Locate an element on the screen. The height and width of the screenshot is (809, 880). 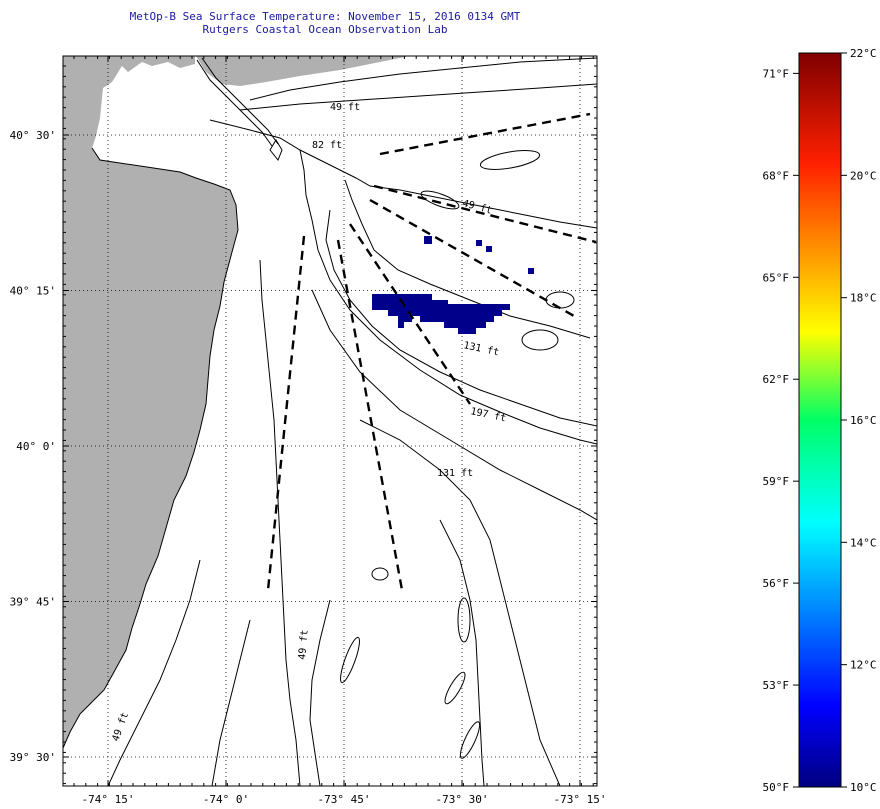
lon-tick-label: -74° 0' is located at coordinates (226, 799).